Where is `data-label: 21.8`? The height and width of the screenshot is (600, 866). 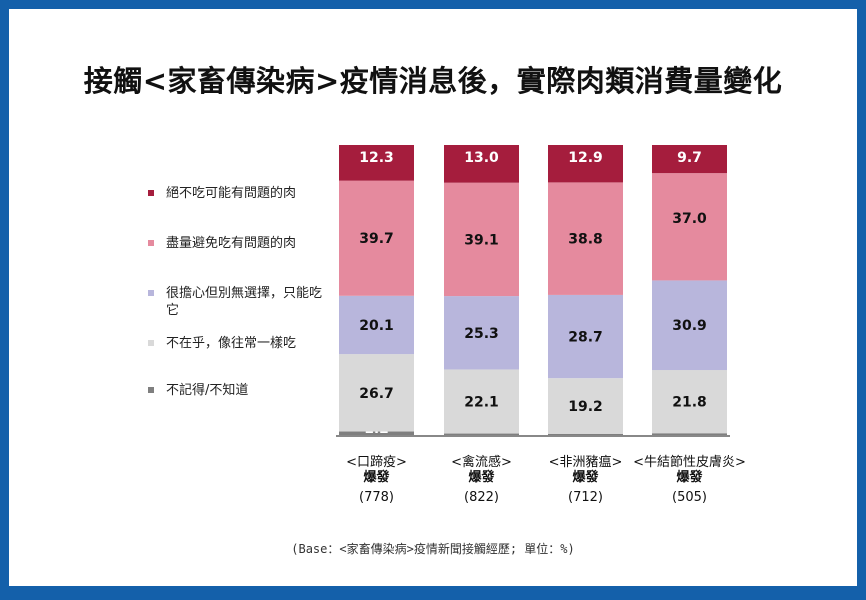
data-label: 21.8 is located at coordinates (689, 403).